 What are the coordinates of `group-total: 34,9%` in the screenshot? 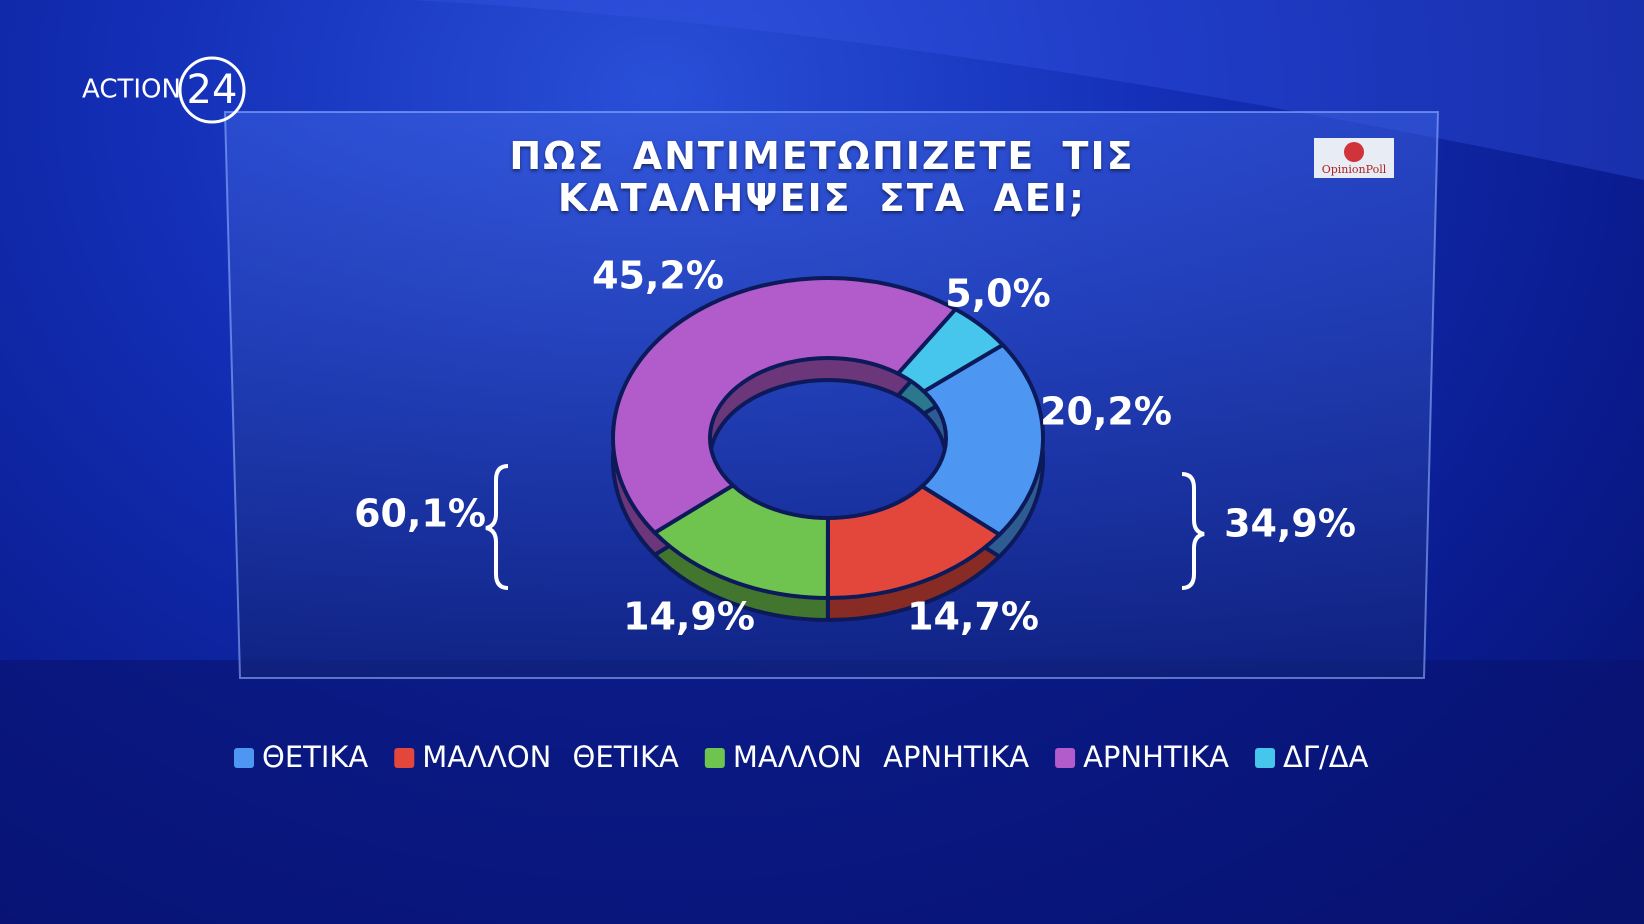 It's located at (1290, 524).